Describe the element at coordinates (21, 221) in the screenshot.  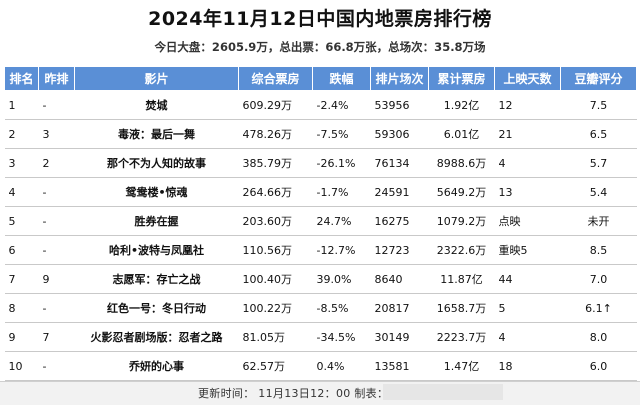
I see `cell-rank: 5` at that location.